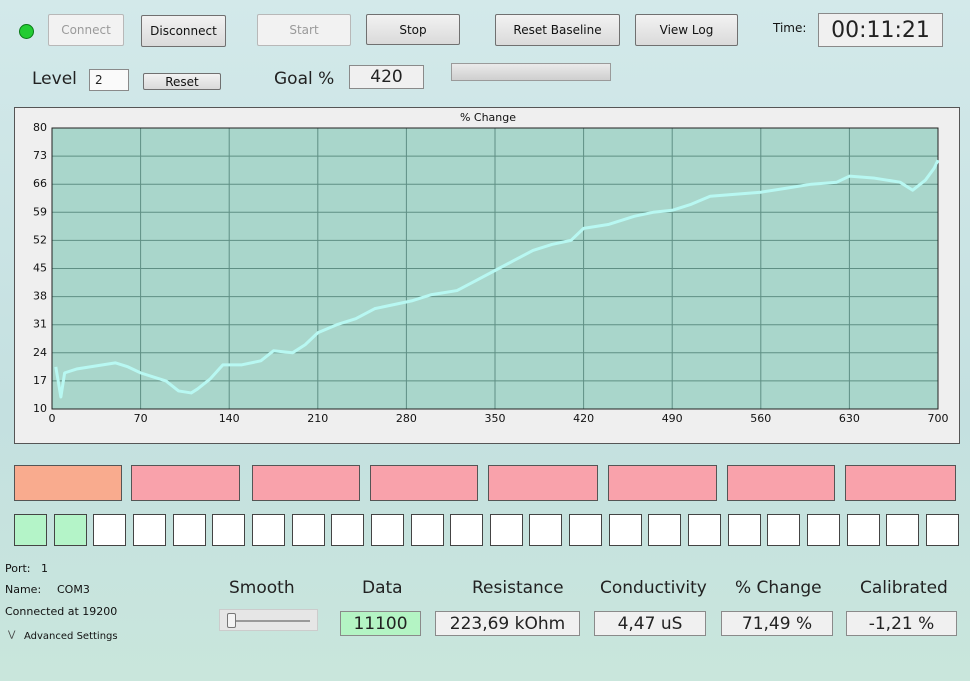 The height and width of the screenshot is (681, 970). Describe the element at coordinates (141, 418) in the screenshot. I see `x-tick-label: 70` at that location.